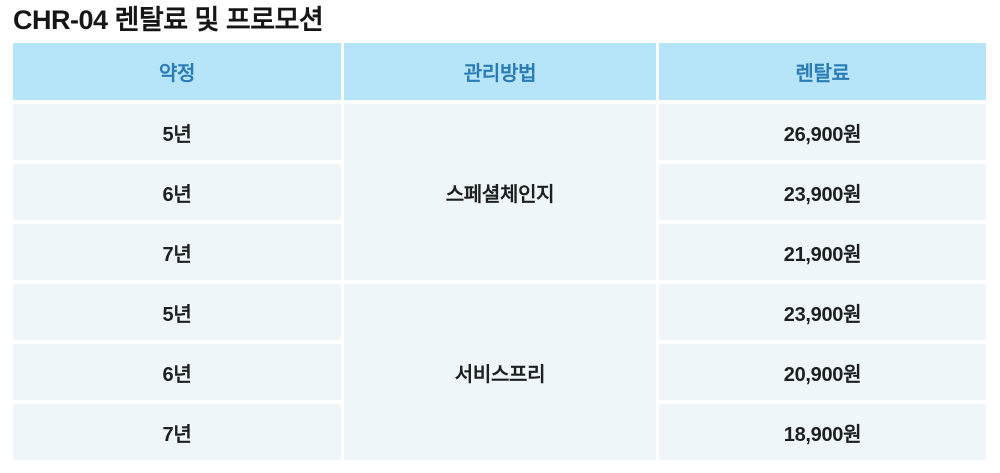 The height and width of the screenshot is (473, 1000). I want to click on method-cell-special-change: 스페셜체인지, so click(500, 192).